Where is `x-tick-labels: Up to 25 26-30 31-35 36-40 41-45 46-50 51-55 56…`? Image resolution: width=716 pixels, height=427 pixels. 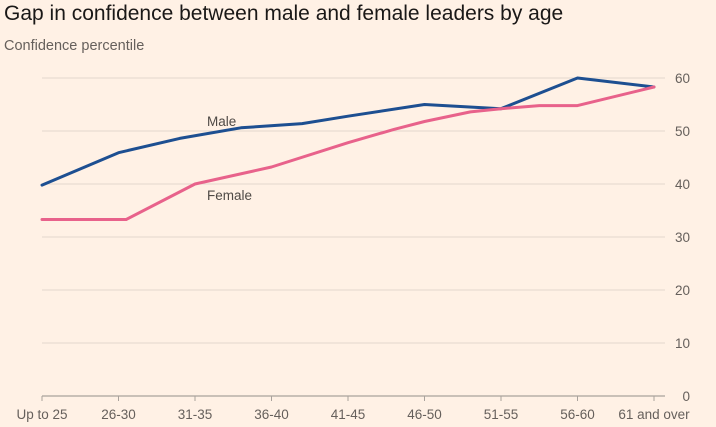 x-tick-labels: Up to 25 26-30 31-35 36-40 41-45 46-50 51-55 56… is located at coordinates (353, 409).